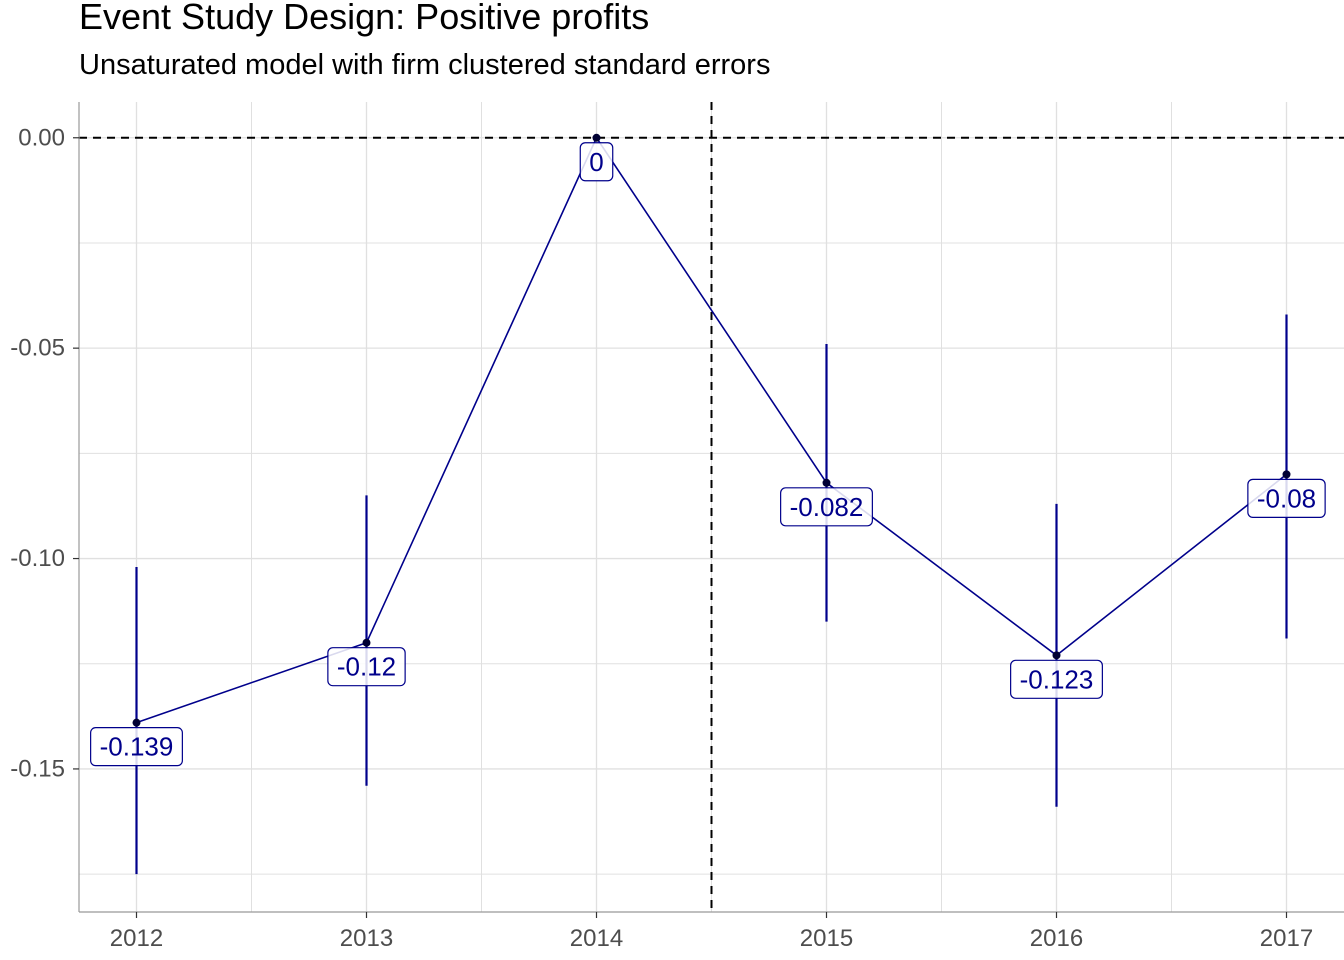 This screenshot has height=960, width=1344. What do you see at coordinates (711, 932) in the screenshot?
I see `x-axis-ticks: 2012 2013 2014 2015 2016 2017` at bounding box center [711, 932].